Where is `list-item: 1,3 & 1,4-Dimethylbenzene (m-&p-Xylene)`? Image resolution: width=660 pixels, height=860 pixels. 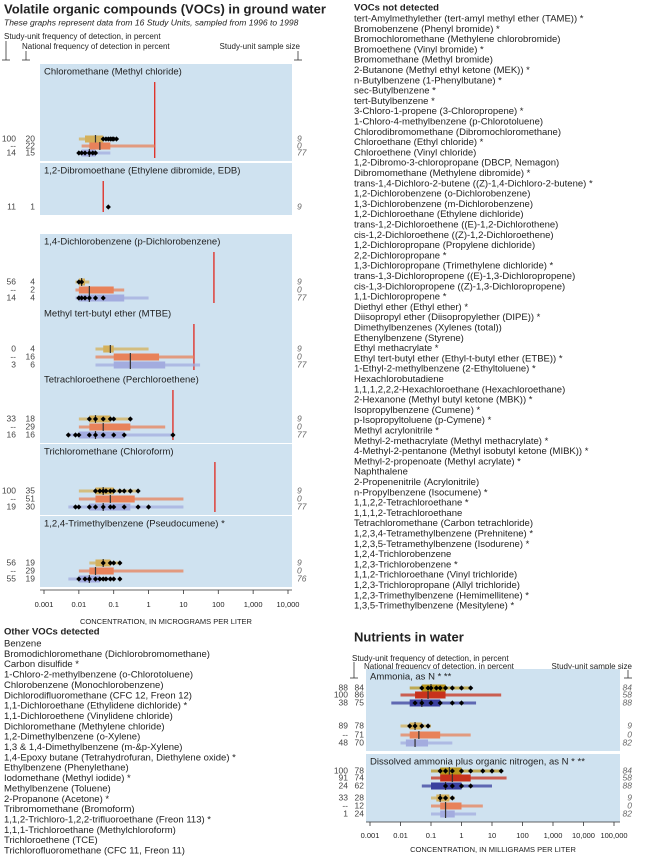
list-item: 1,3 & 1,4-Dimethylbenzene (m-&p-Xylene) is located at coordinates (93, 747).